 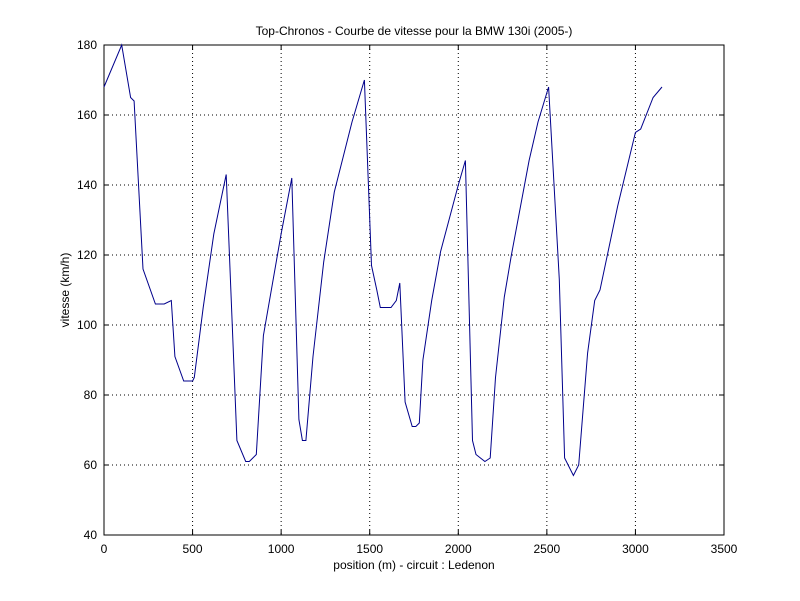 I want to click on y-tick-label: 120, so click(x=87, y=255).